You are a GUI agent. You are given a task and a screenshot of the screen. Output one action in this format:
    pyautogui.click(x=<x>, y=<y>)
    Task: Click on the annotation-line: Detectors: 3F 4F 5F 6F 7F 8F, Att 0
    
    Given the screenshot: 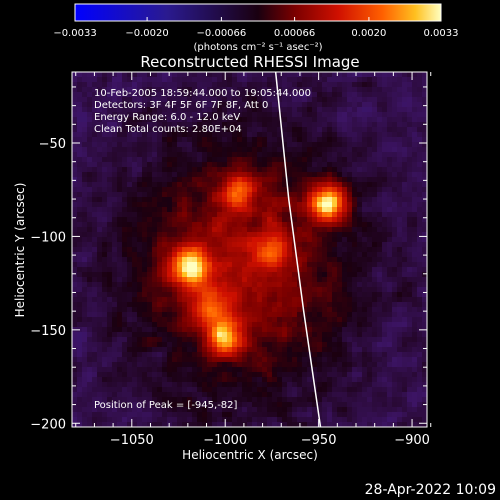 What is the action you would take?
    pyautogui.click(x=181, y=105)
    